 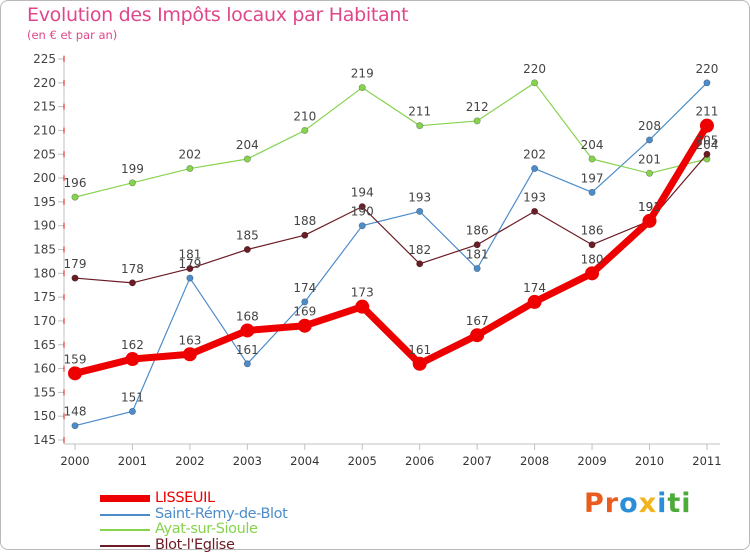 I want to click on data-label: 162, so click(x=132, y=345).